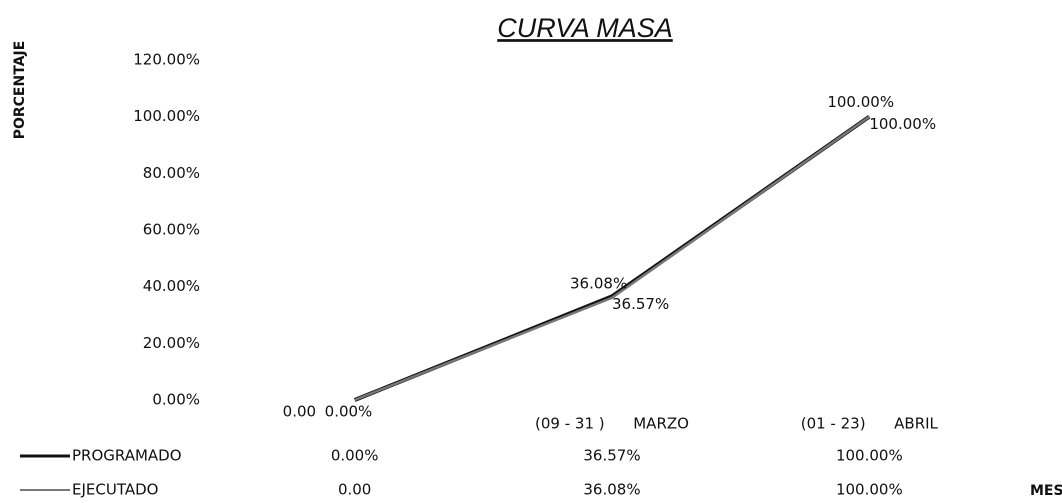 The image size is (1062, 503). I want to click on y-axis-label: PORCENTAJE, so click(20, 90).